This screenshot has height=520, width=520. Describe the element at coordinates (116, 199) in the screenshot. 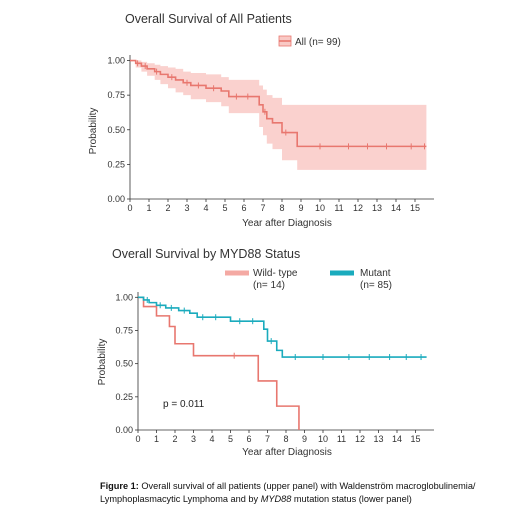

I see `upper-y-tick-label: 0.00` at that location.